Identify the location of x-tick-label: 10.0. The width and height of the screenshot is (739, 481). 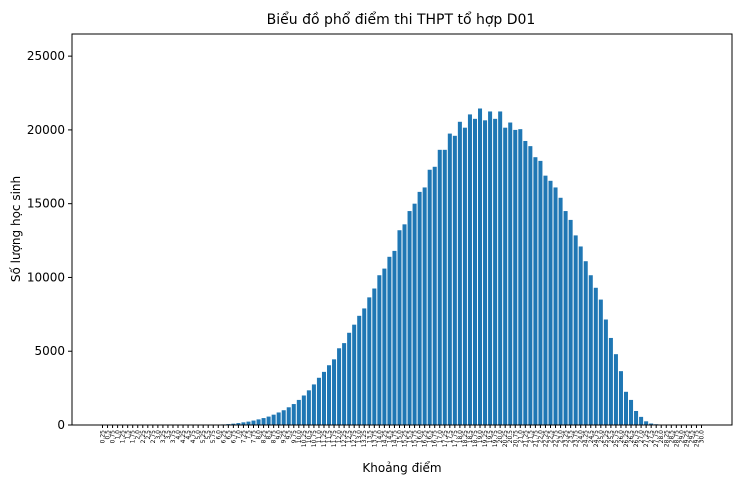
(299, 437).